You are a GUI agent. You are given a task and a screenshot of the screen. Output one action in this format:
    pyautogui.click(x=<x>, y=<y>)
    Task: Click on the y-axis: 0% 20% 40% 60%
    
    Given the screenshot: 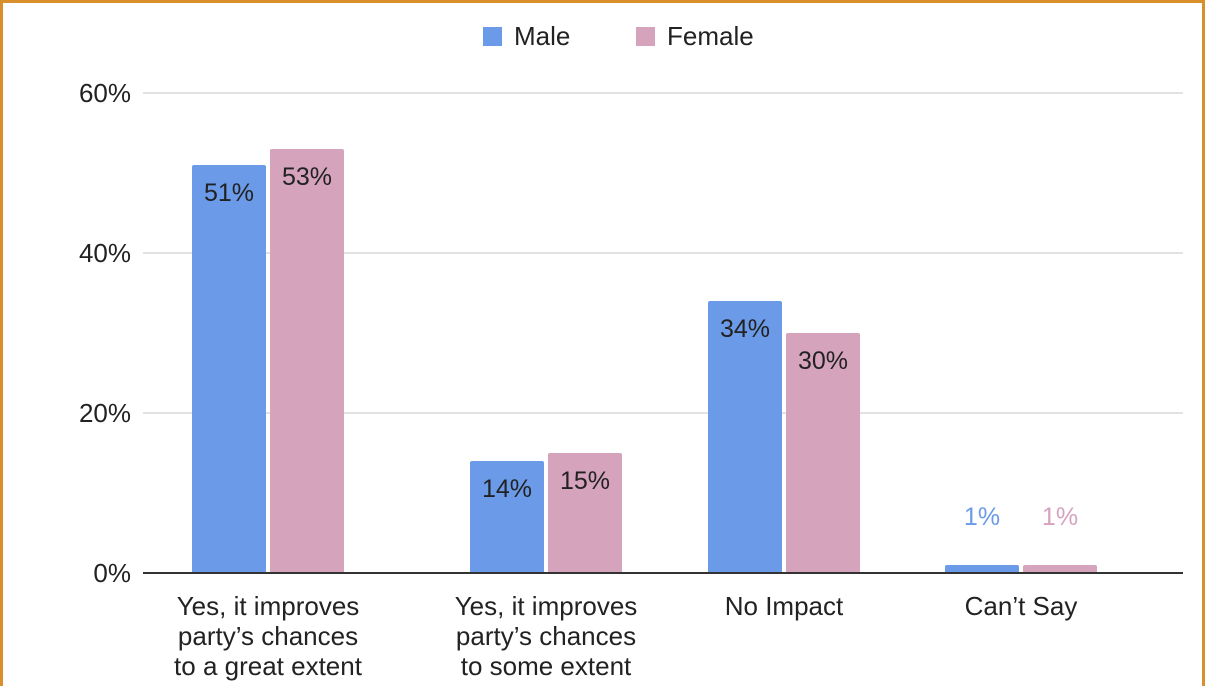 What is the action you would take?
    pyautogui.click(x=105, y=333)
    